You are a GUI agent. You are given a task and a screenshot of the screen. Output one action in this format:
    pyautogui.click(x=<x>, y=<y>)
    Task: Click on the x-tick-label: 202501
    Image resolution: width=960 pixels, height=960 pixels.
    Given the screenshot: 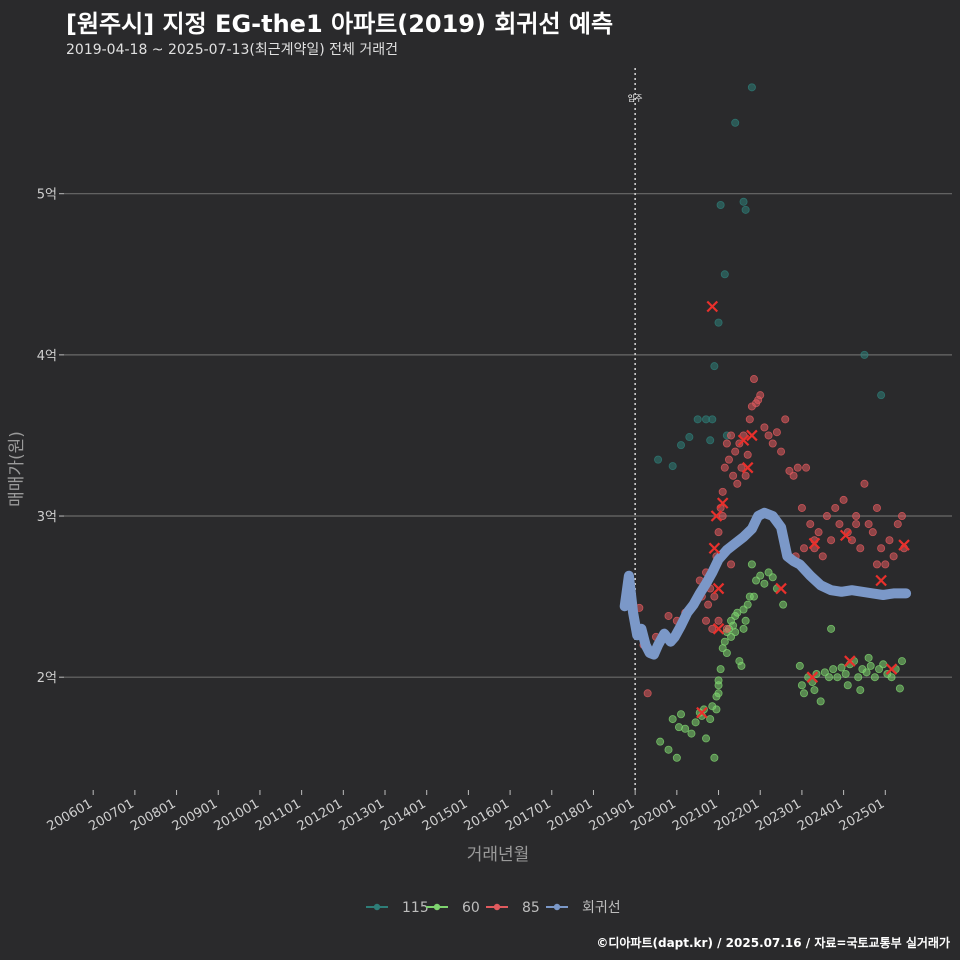 What is the action you would take?
    pyautogui.click(x=862, y=815)
    